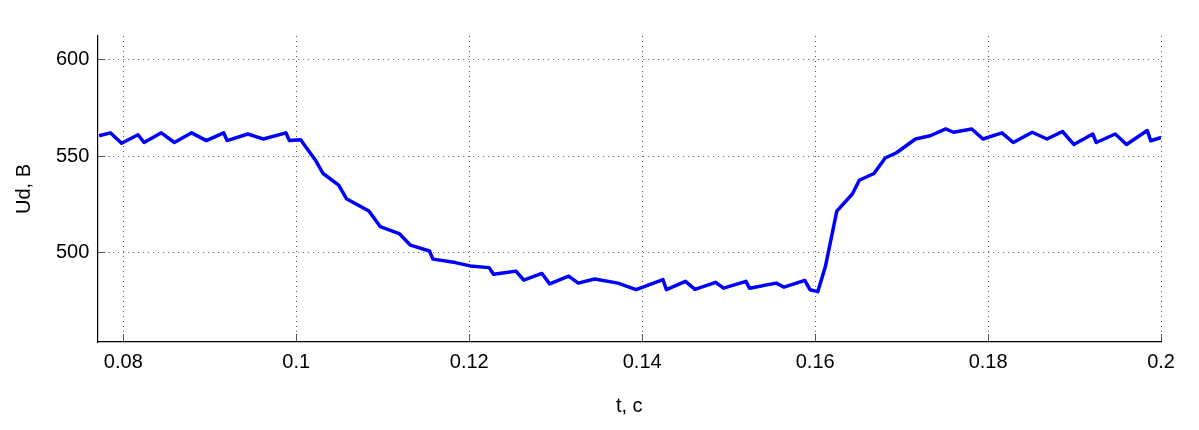  Describe the element at coordinates (1161, 360) in the screenshot. I see `x-tick-label: 0.2` at that location.